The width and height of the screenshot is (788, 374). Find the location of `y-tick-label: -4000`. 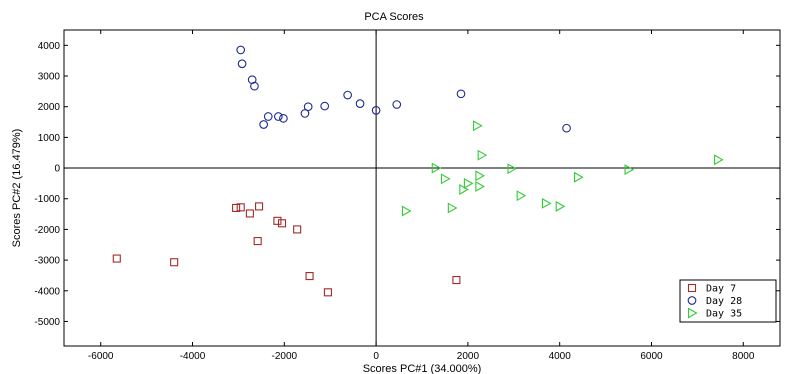

y-tick-label: -4000 is located at coordinates (47, 291).